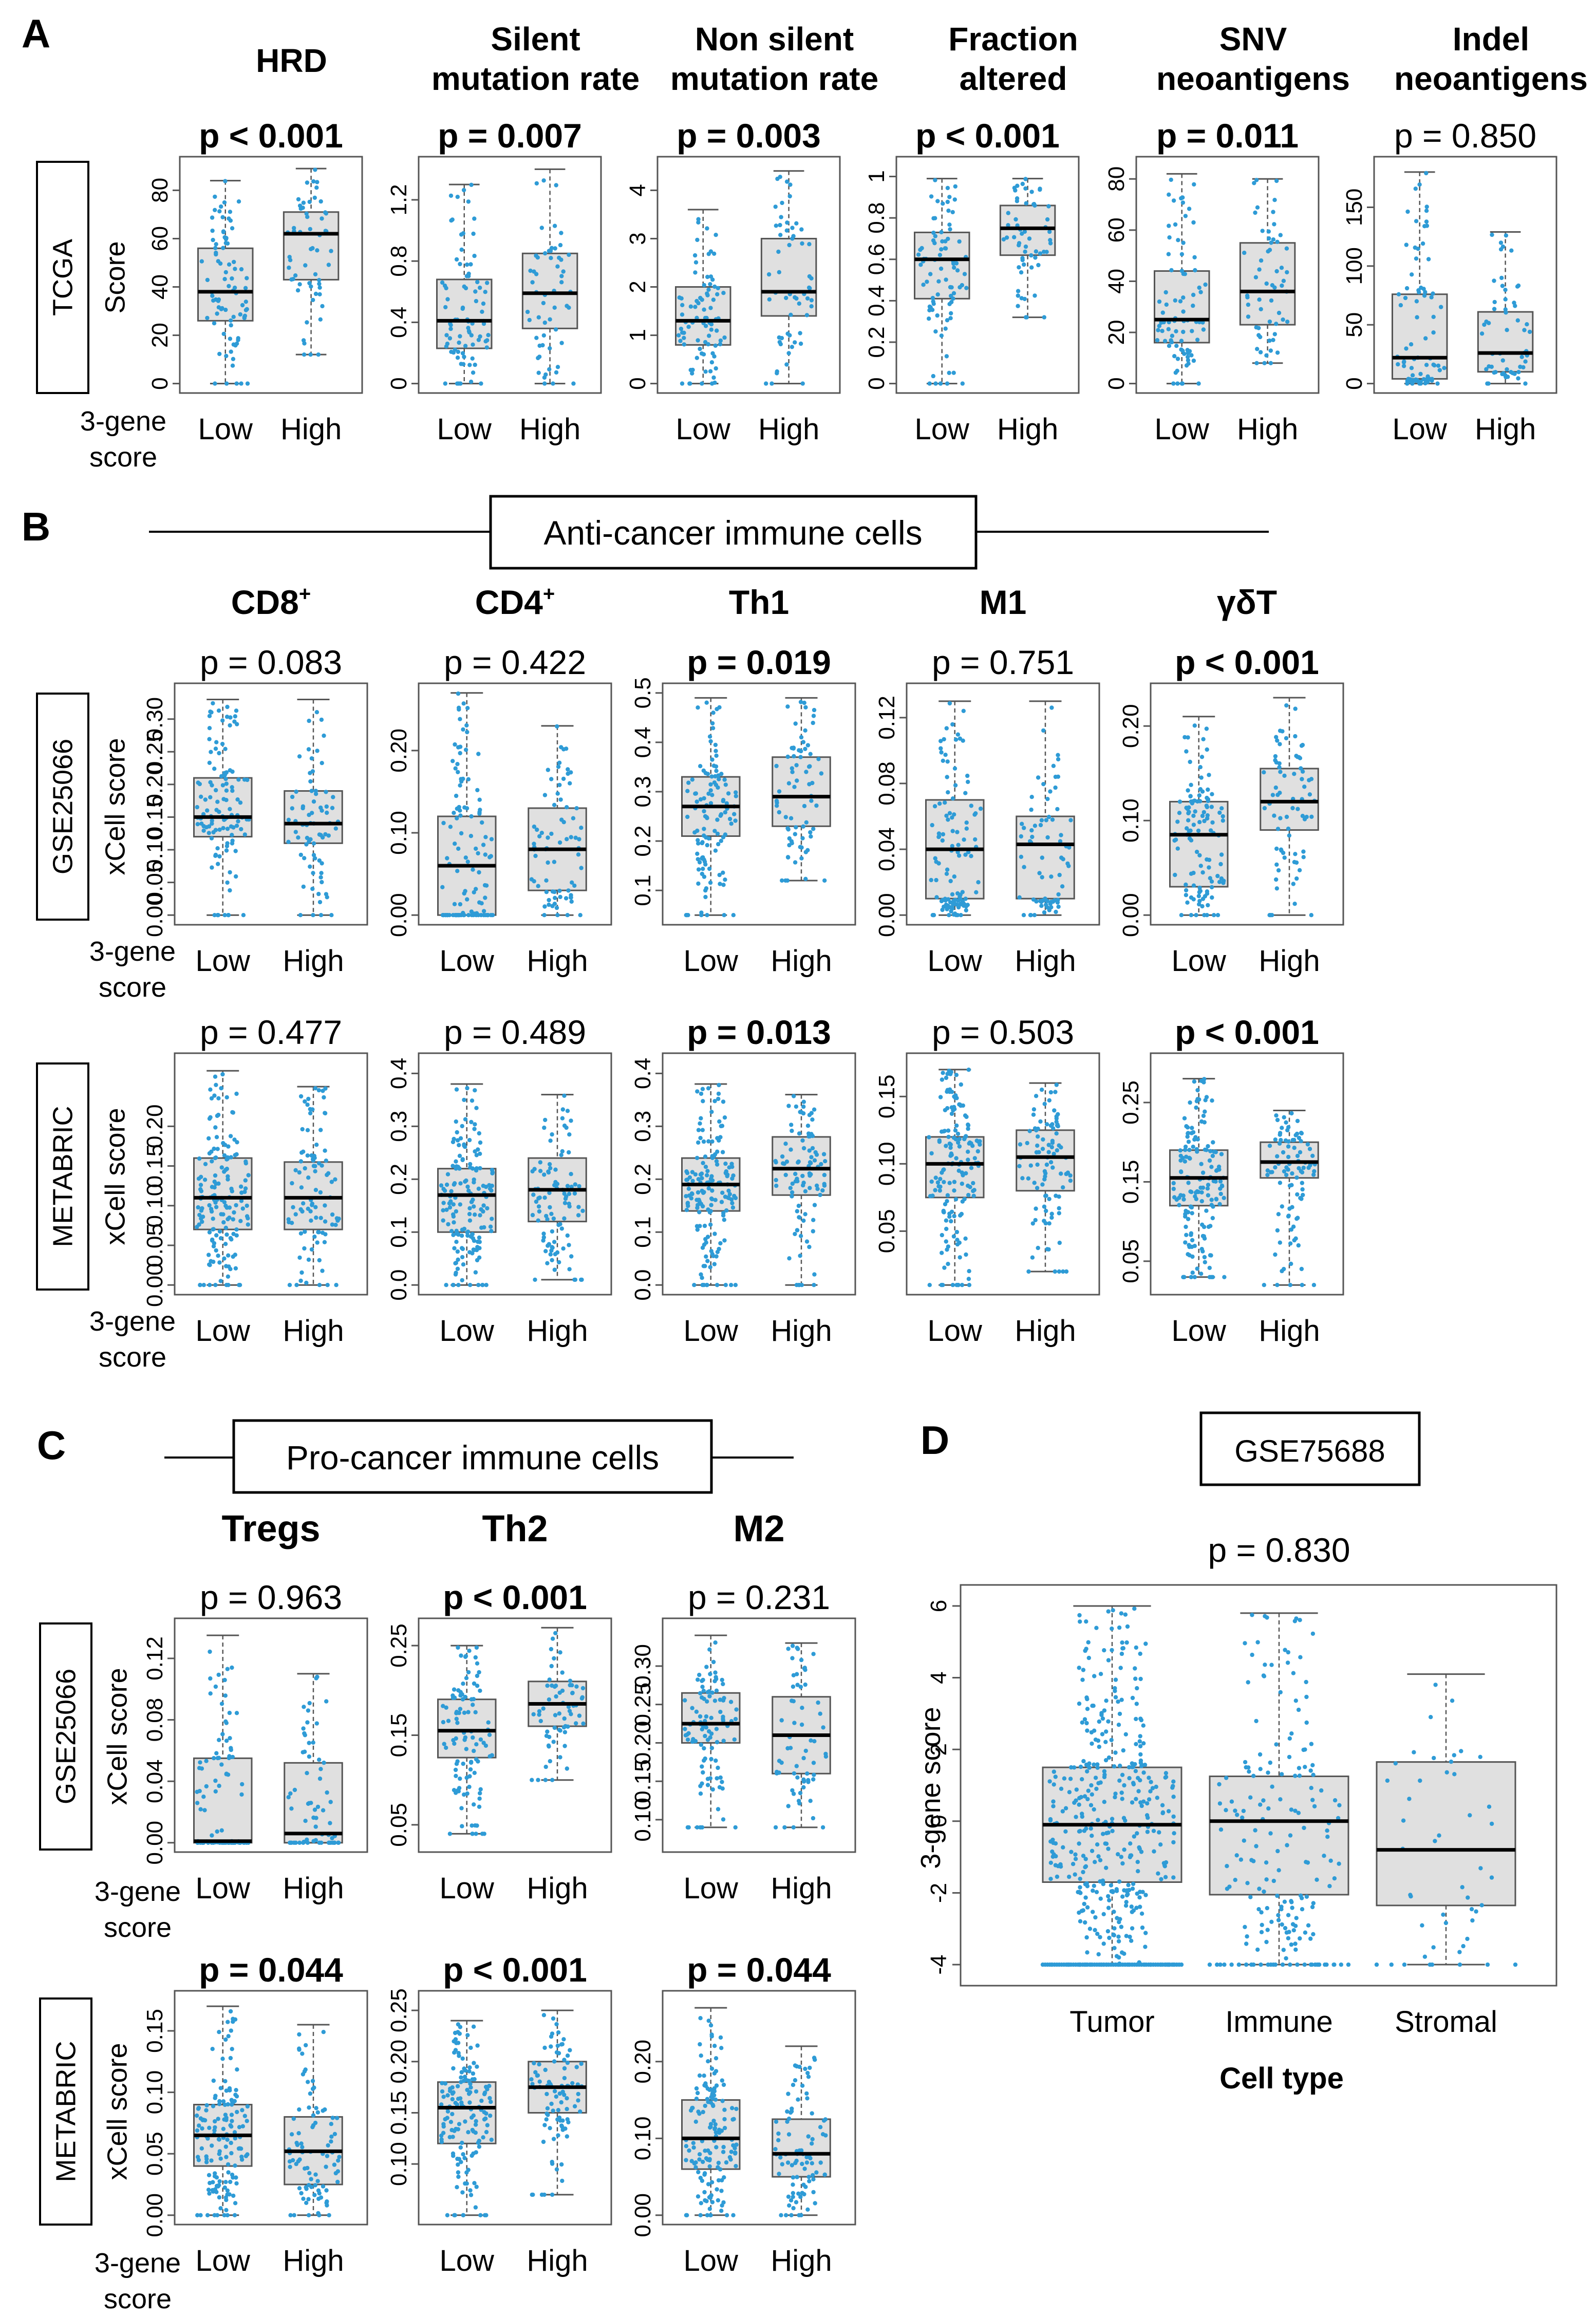  Describe the element at coordinates (788, 277) in the screenshot. I see `box-high` at that location.